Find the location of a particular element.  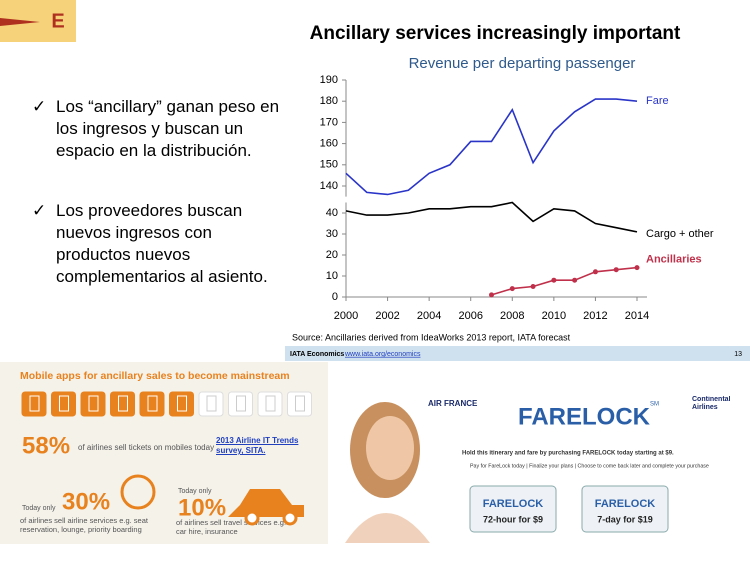

button-label: 72-hour for $9 is located at coordinates (513, 519).